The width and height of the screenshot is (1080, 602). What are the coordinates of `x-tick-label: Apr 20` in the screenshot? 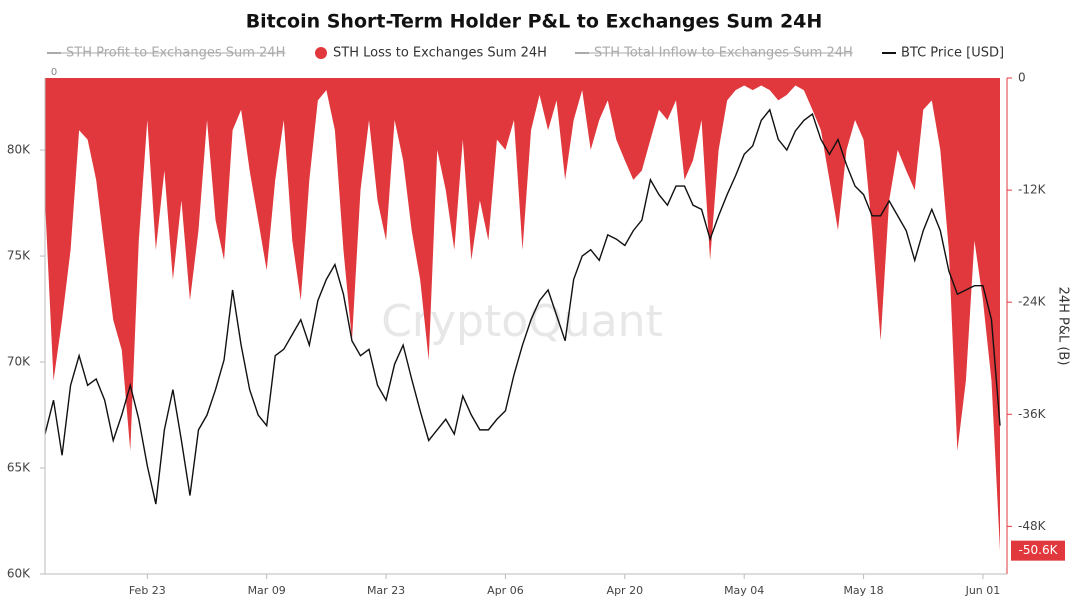 It's located at (625, 590).